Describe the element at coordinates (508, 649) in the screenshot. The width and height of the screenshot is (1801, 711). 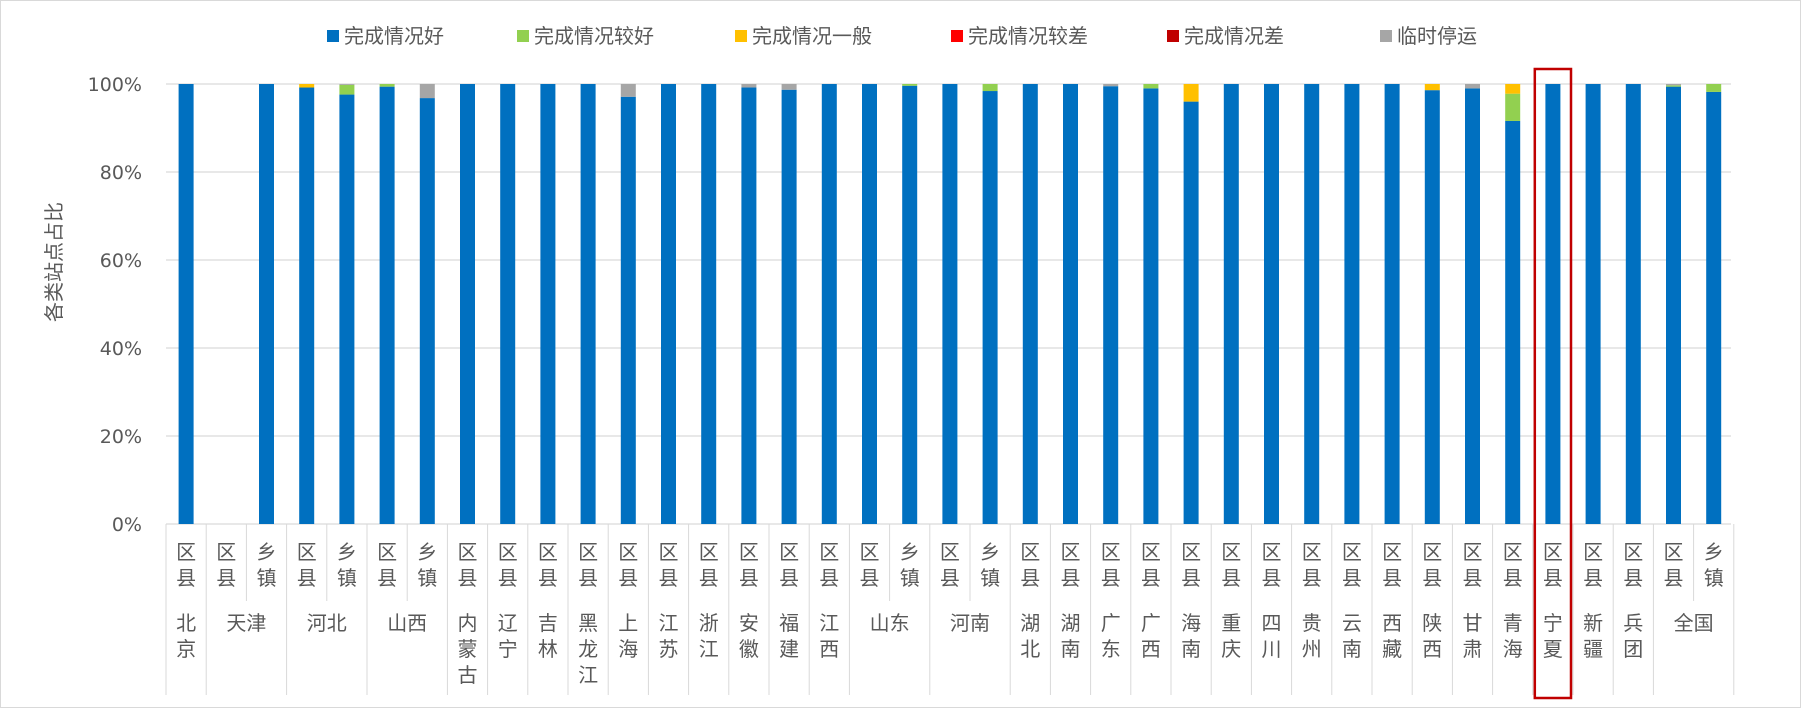
I see `group-label-char: 宁` at that location.